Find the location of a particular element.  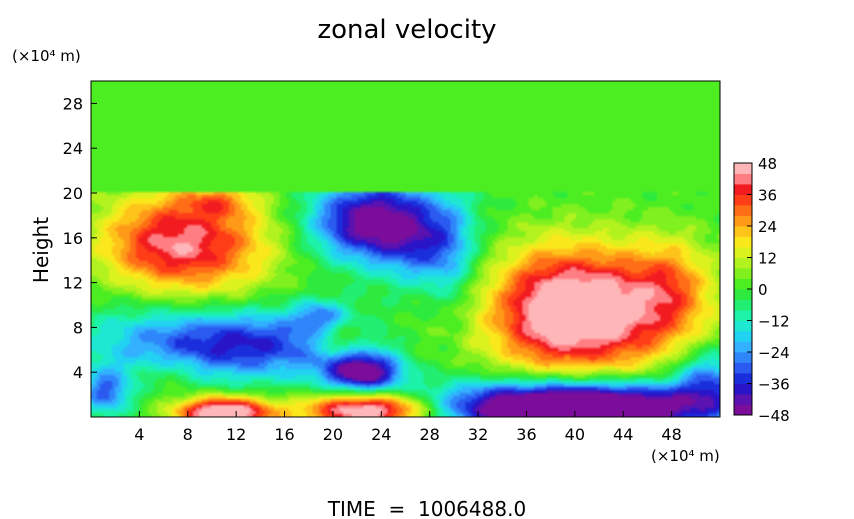

x-tick-label: 8 is located at coordinates (188, 434).